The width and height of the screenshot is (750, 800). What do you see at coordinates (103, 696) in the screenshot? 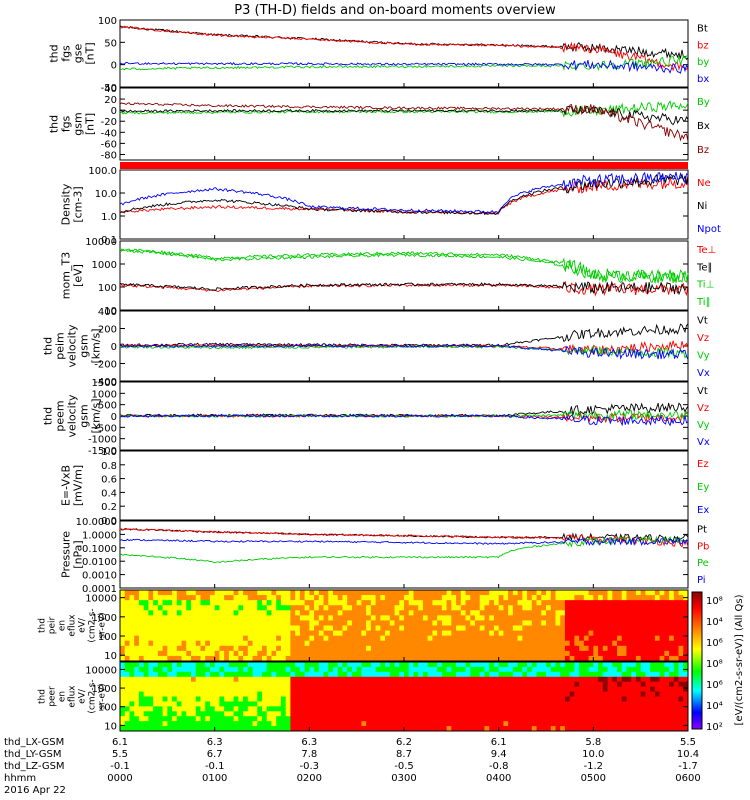
I see `y-axis-label: sr-eV)` at bounding box center [103, 696].